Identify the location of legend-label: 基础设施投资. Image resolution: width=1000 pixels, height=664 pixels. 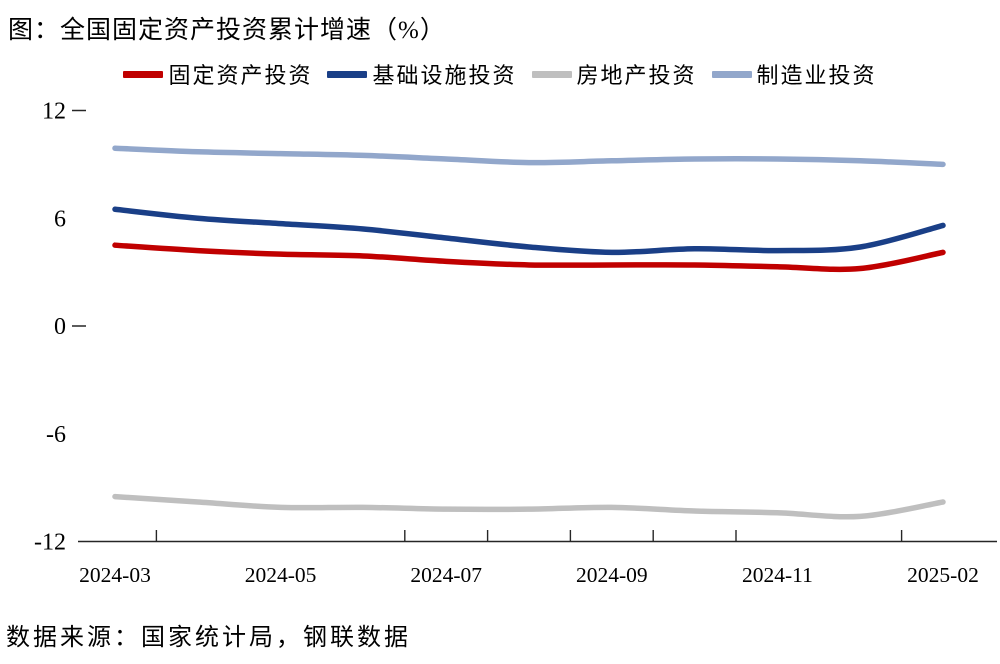
(444, 75).